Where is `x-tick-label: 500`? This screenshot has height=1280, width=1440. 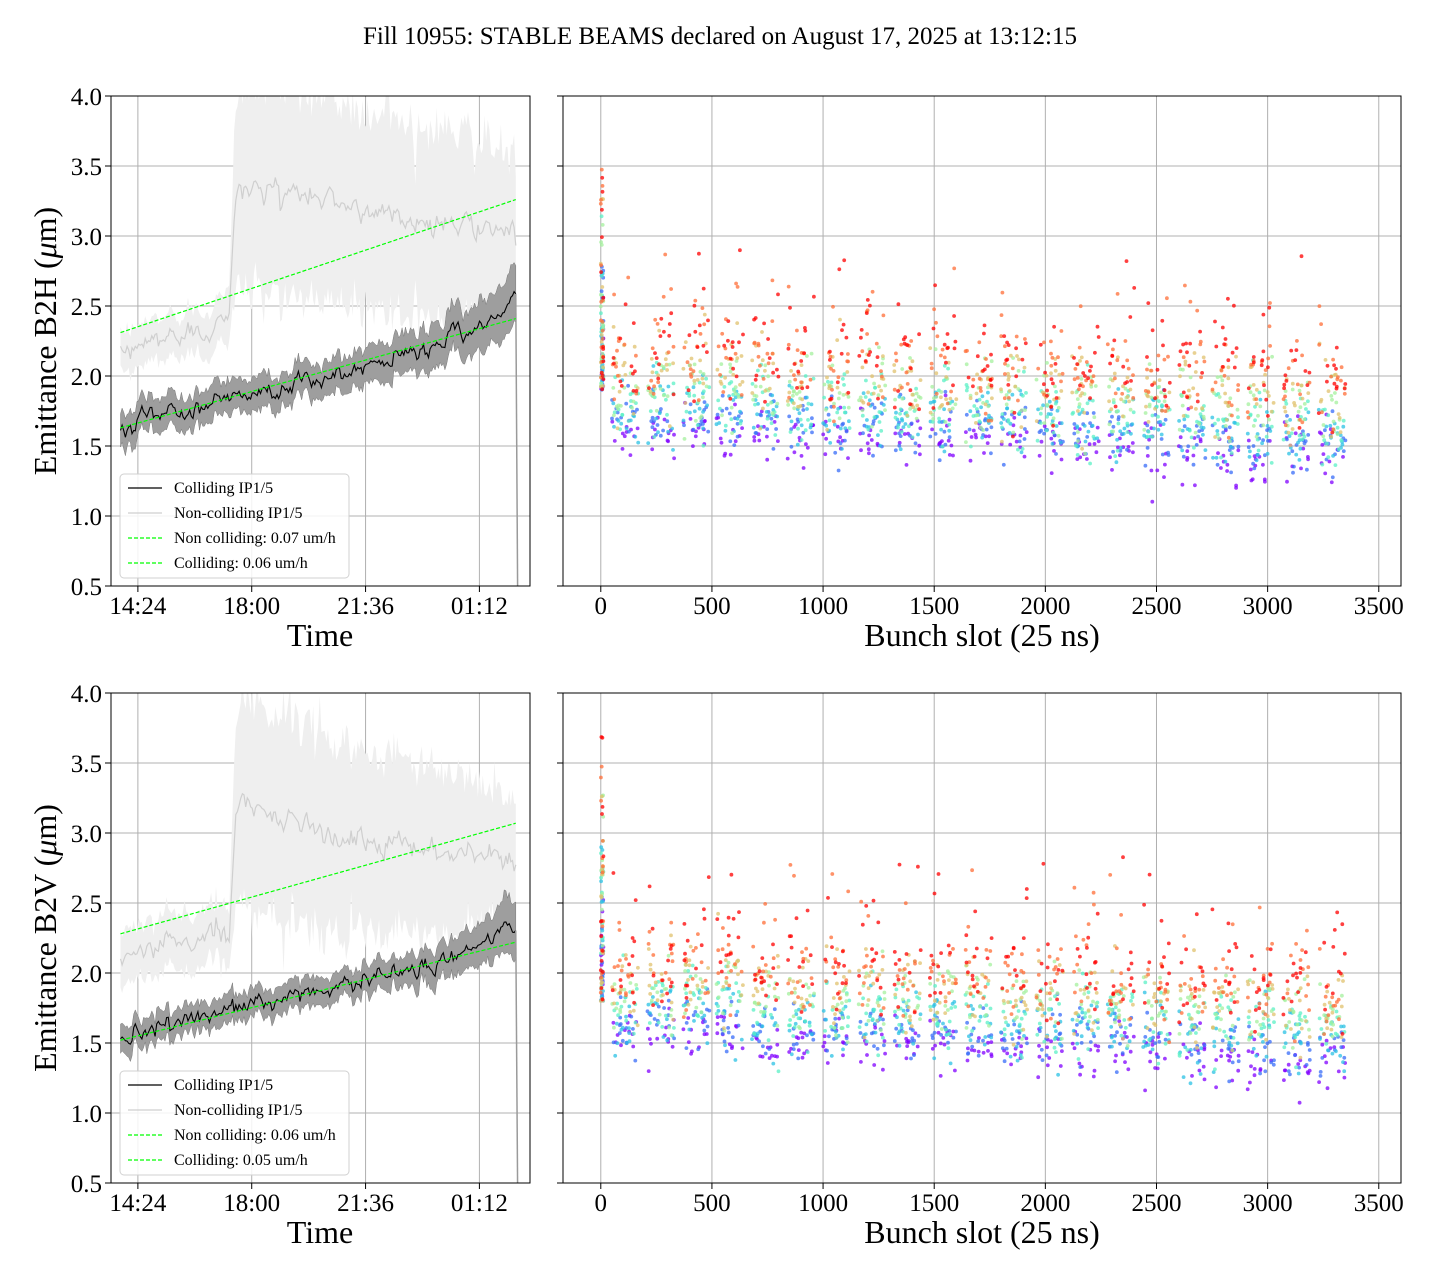 x-tick-label: 500 is located at coordinates (712, 606).